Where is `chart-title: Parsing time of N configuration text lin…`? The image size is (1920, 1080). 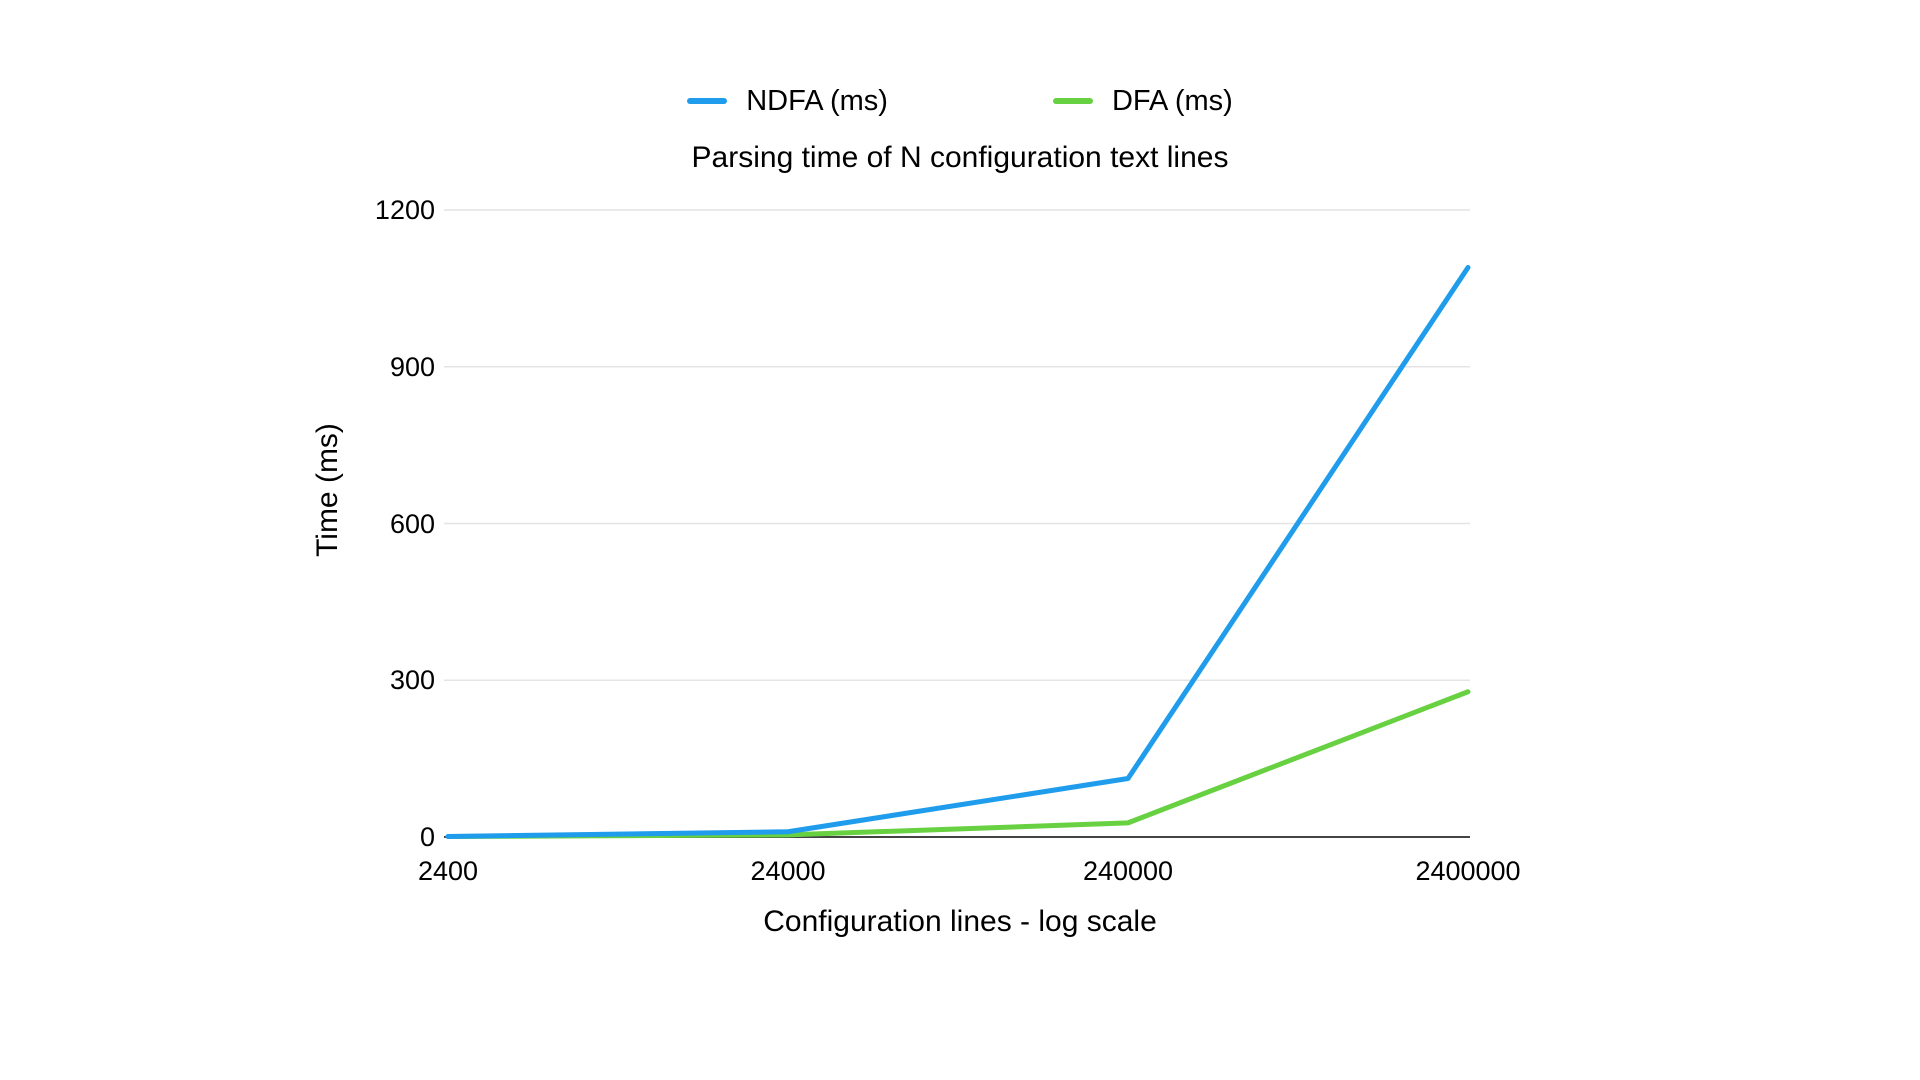
chart-title: Parsing time of N configuration text lin… is located at coordinates (960, 157).